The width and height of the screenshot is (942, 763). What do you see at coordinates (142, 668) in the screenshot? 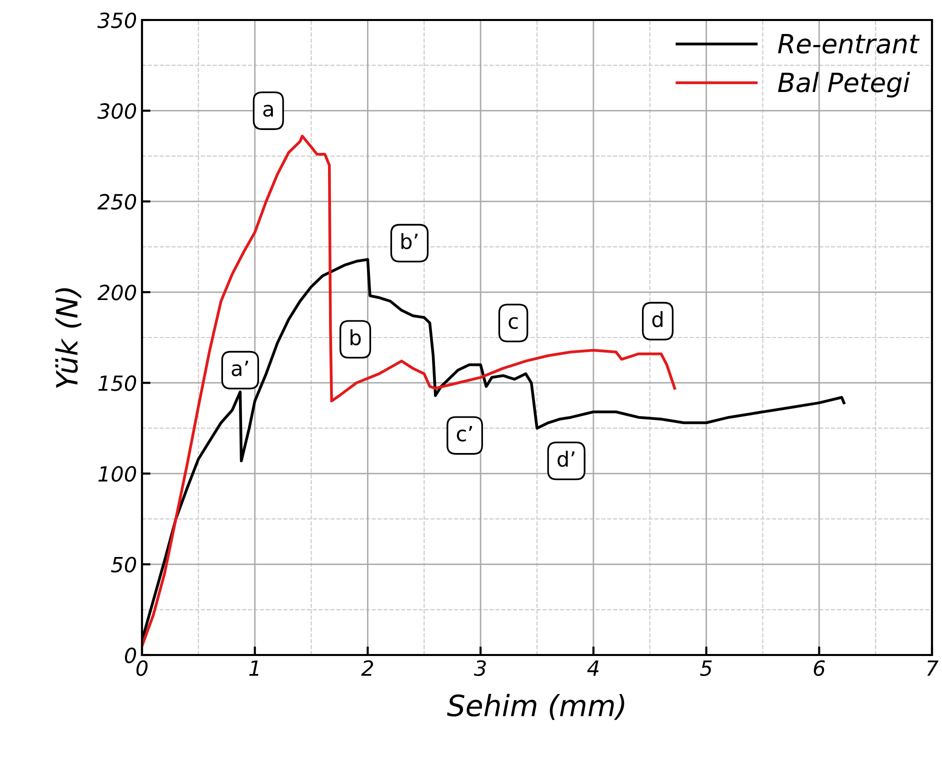
I see `x-tick-label: 0` at bounding box center [142, 668].